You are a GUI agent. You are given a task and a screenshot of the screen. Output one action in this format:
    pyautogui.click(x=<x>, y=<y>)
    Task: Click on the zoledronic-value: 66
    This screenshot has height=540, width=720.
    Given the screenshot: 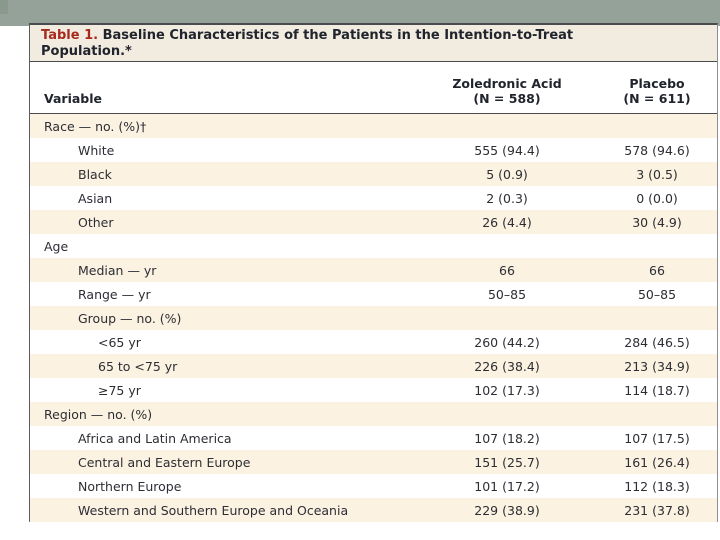 What is the action you would take?
    pyautogui.click(x=507, y=270)
    